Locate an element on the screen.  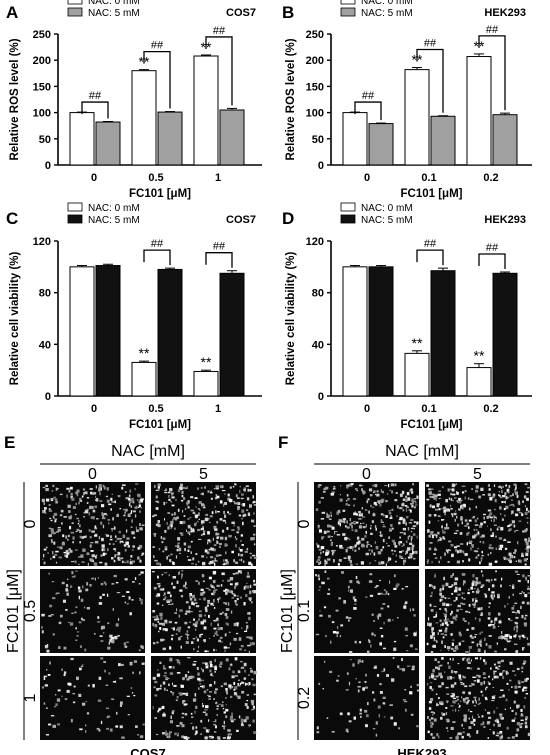
legend-swatch is located at coordinates (75, 219).